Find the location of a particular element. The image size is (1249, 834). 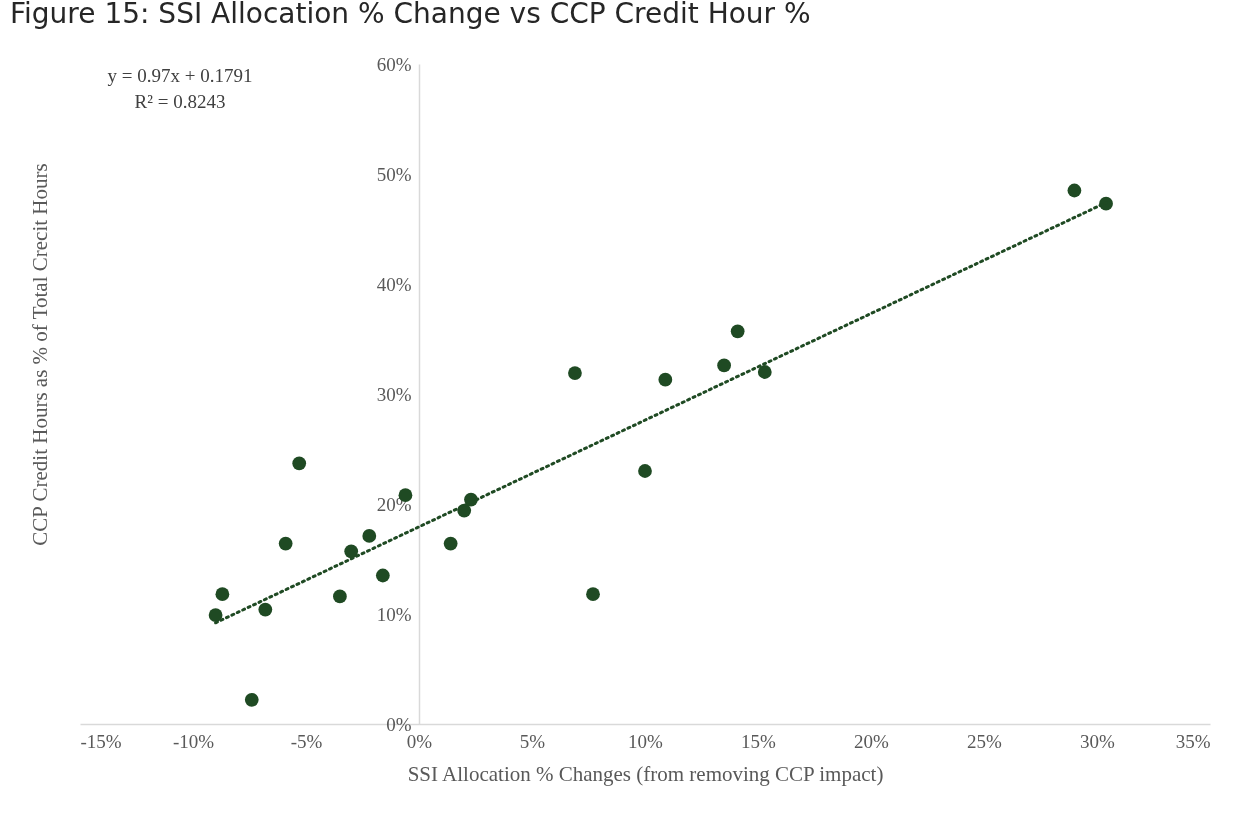

y-tick-label: 10% is located at coordinates (394, 614).